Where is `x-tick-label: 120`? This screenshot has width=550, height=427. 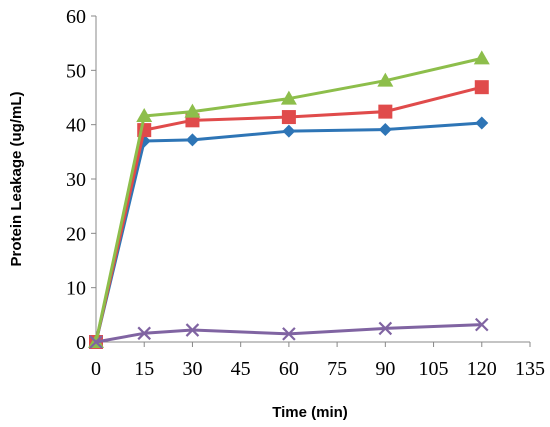
x-tick-label: 120 is located at coordinates (482, 369).